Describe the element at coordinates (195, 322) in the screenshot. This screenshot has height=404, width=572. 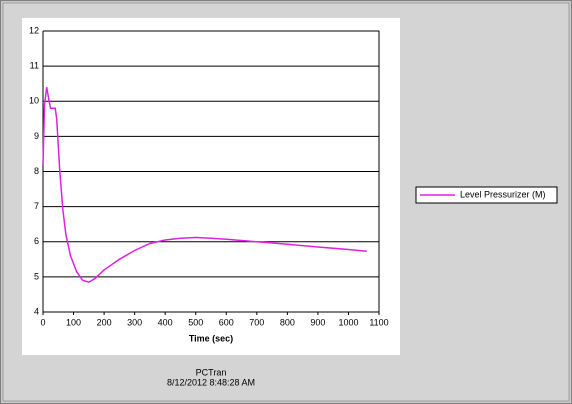
I see `x-tick-label: 500` at that location.